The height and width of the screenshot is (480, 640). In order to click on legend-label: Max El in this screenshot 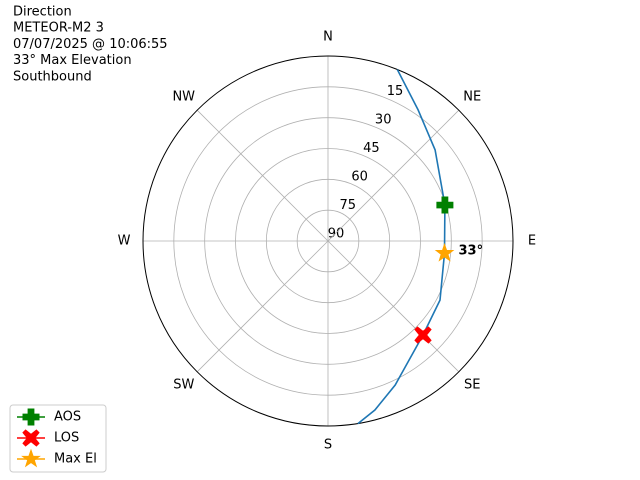, I will do `click(75, 459)`.